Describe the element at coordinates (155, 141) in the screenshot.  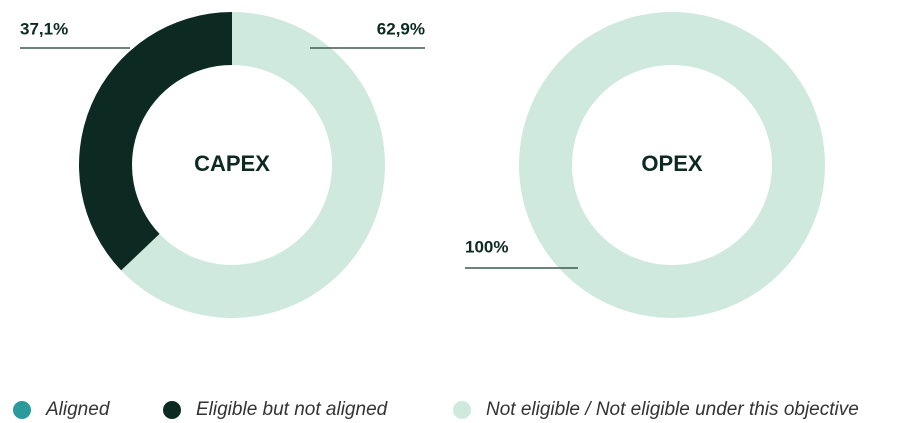
I see `donut-segment` at that location.